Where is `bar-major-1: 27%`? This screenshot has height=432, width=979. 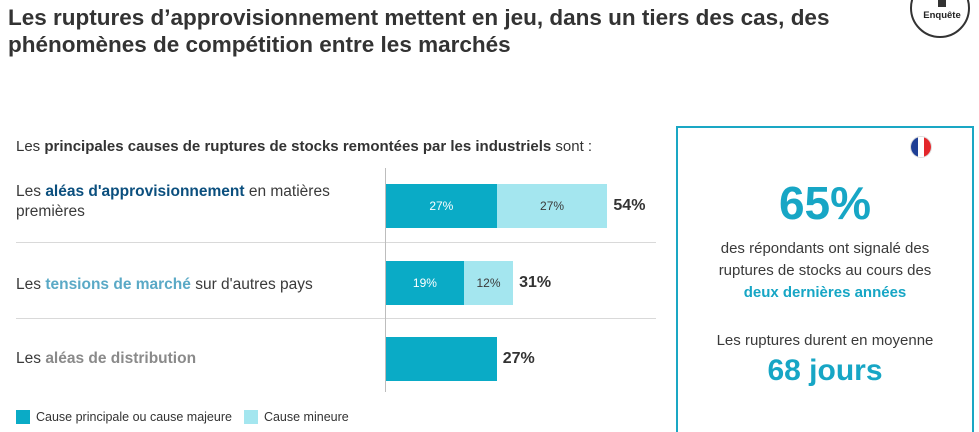
bar-major-1: 27% is located at coordinates (441, 206).